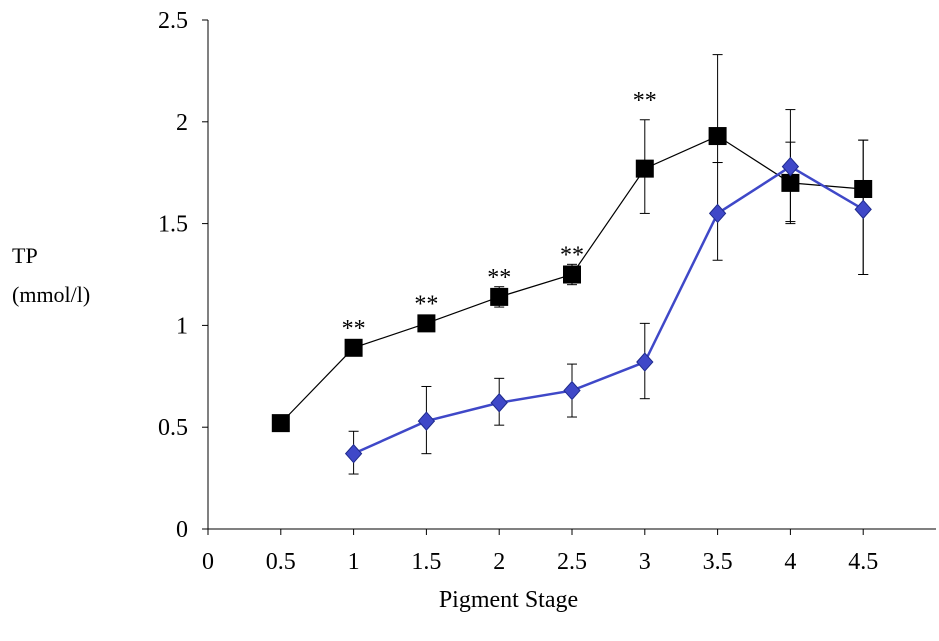  Describe the element at coordinates (790, 562) in the screenshot. I see `x-tick-label: 4` at that location.